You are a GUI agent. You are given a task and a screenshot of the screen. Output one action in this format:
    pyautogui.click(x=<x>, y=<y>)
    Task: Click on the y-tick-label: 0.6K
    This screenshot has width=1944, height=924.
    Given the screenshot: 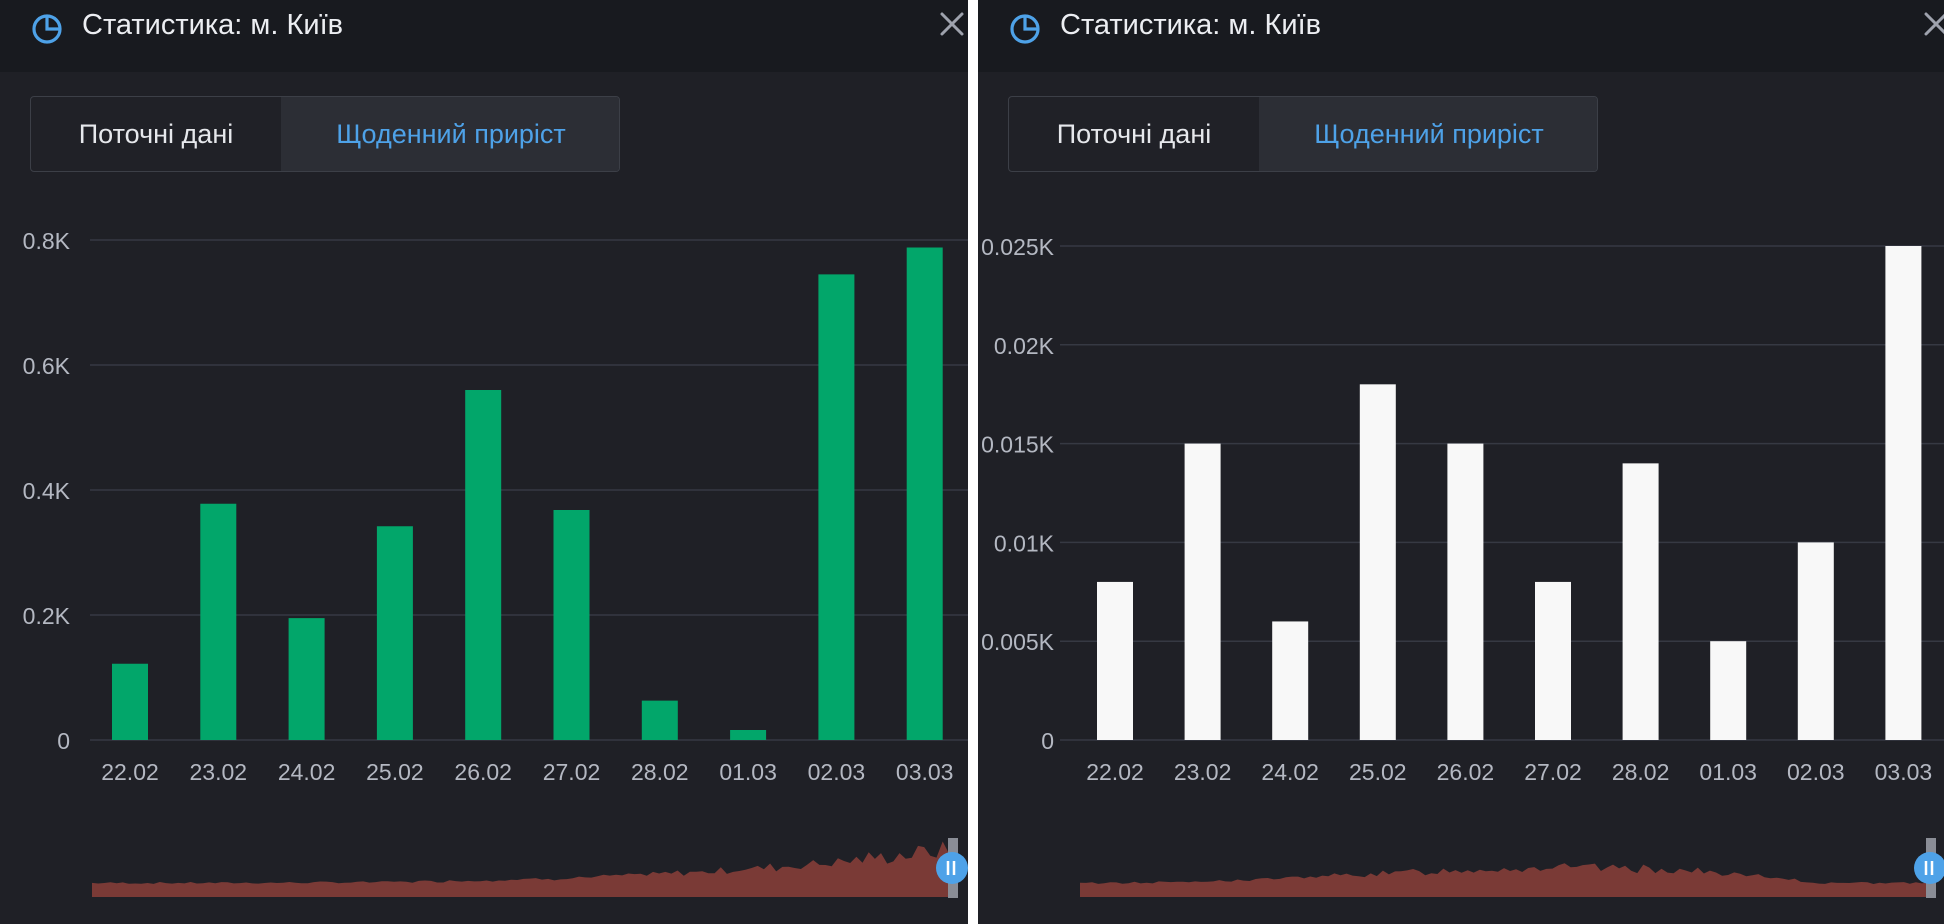 What is the action you would take?
    pyautogui.click(x=47, y=366)
    